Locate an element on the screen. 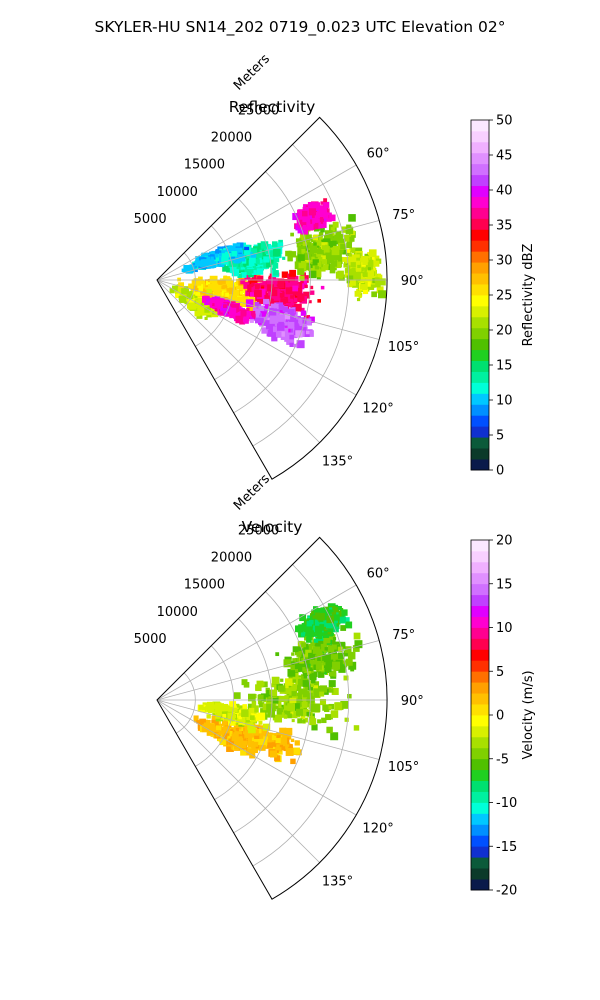 This screenshot has width=600, height=1000. panel-title: Reflectivity is located at coordinates (272, 107).